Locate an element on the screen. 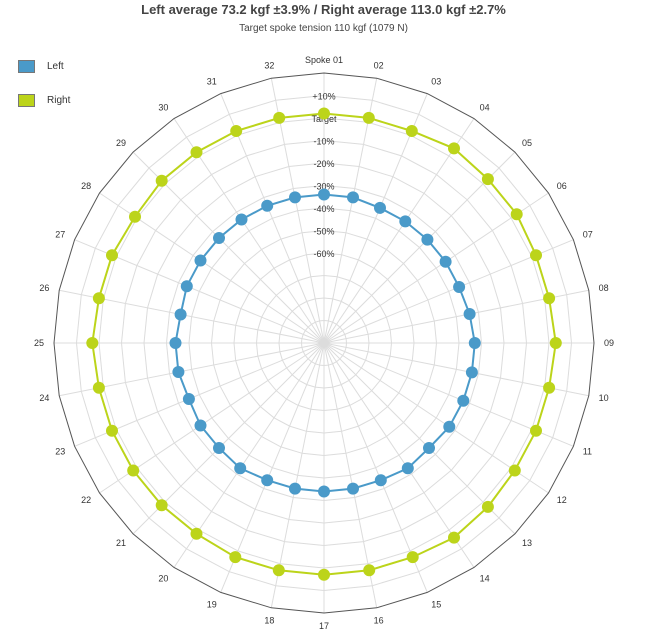  legend-swatch-right is located at coordinates (26, 100).